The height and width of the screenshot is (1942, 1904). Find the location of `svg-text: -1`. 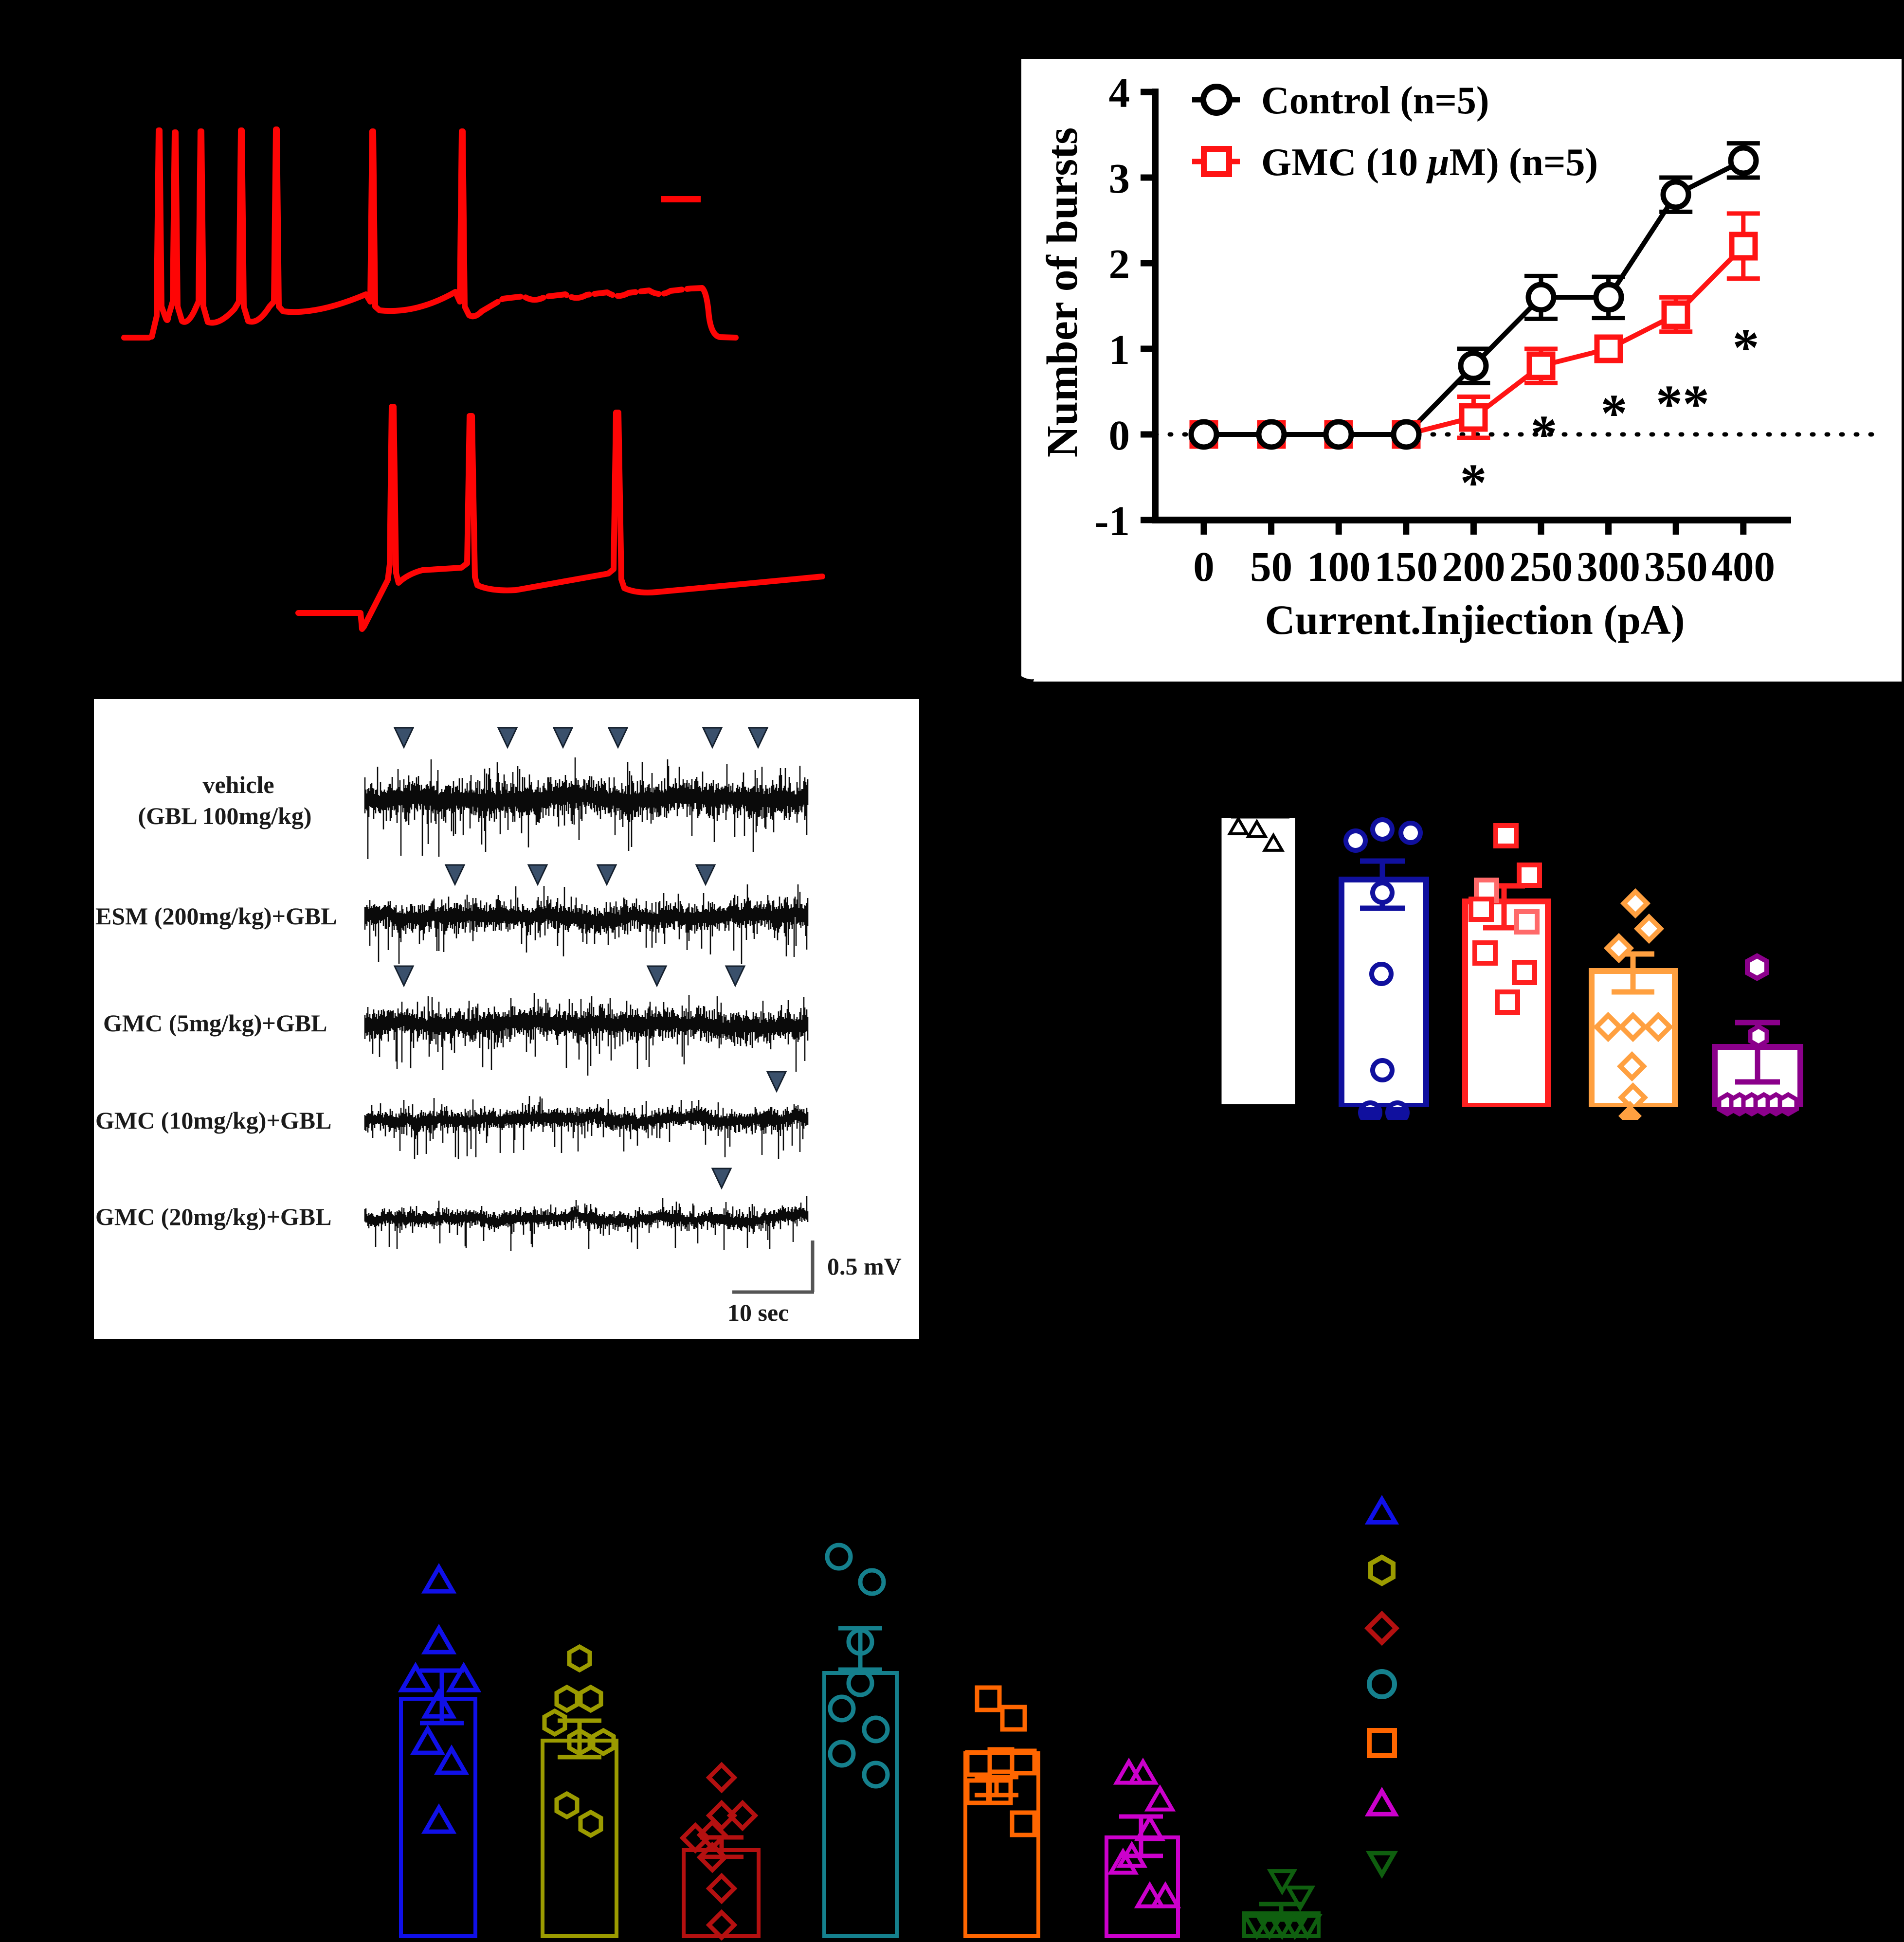

svg-text: -1 is located at coordinates (1112, 520).